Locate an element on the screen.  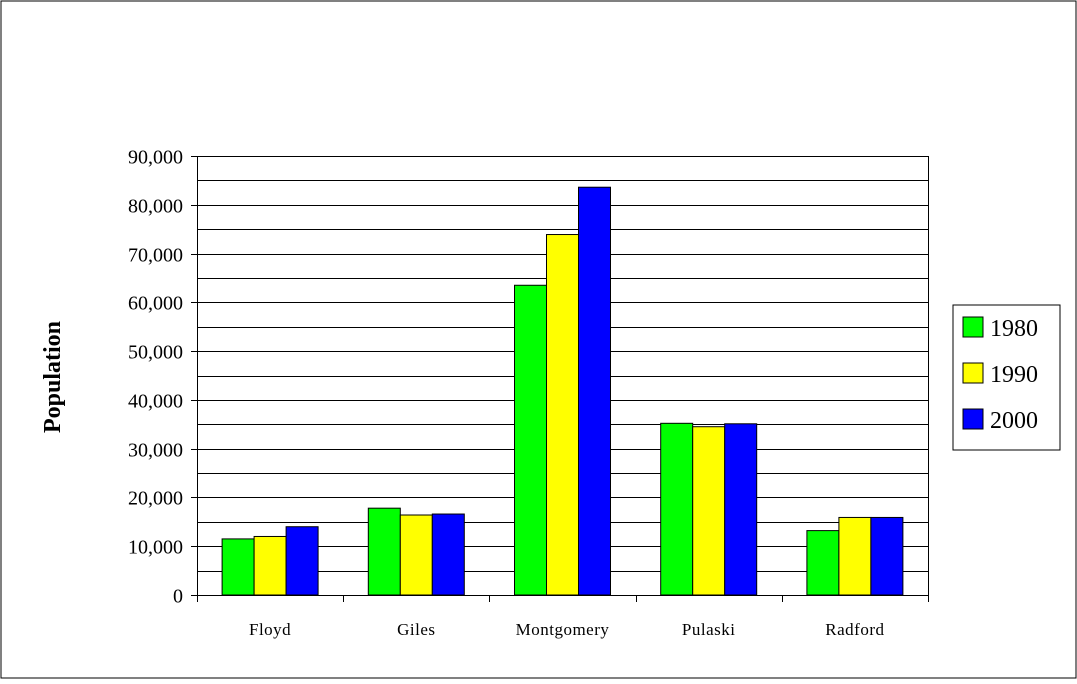
bar-pulaski-1980 is located at coordinates (677, 509).